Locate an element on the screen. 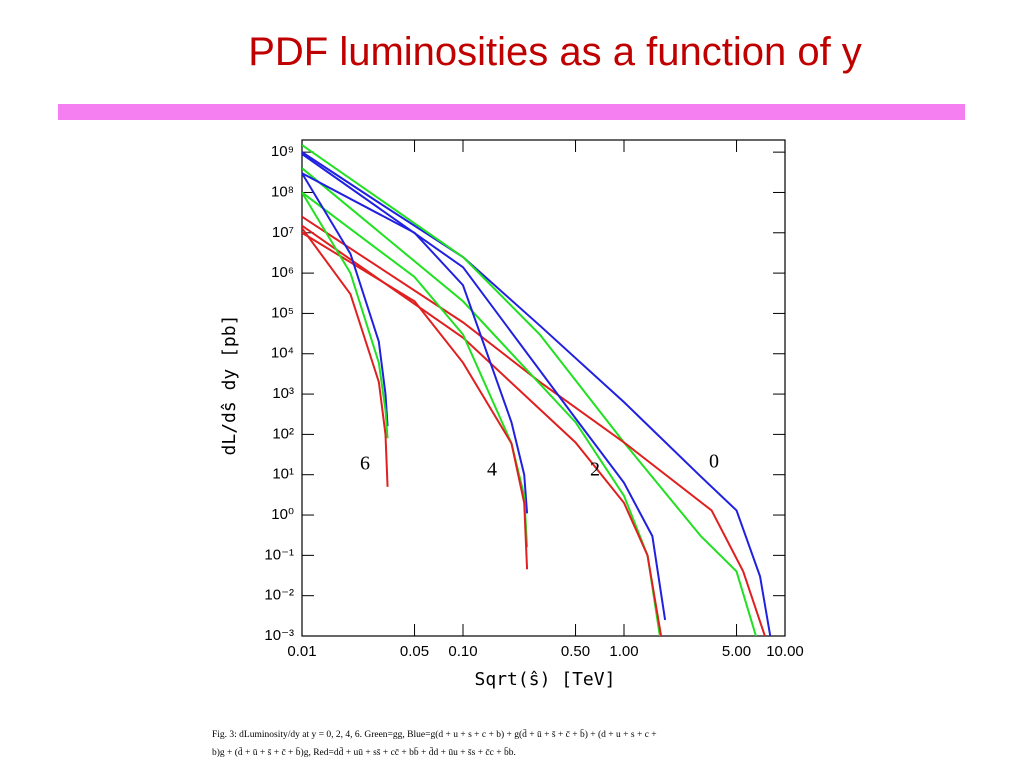  y-tick-label: 10² is located at coordinates (283, 433).